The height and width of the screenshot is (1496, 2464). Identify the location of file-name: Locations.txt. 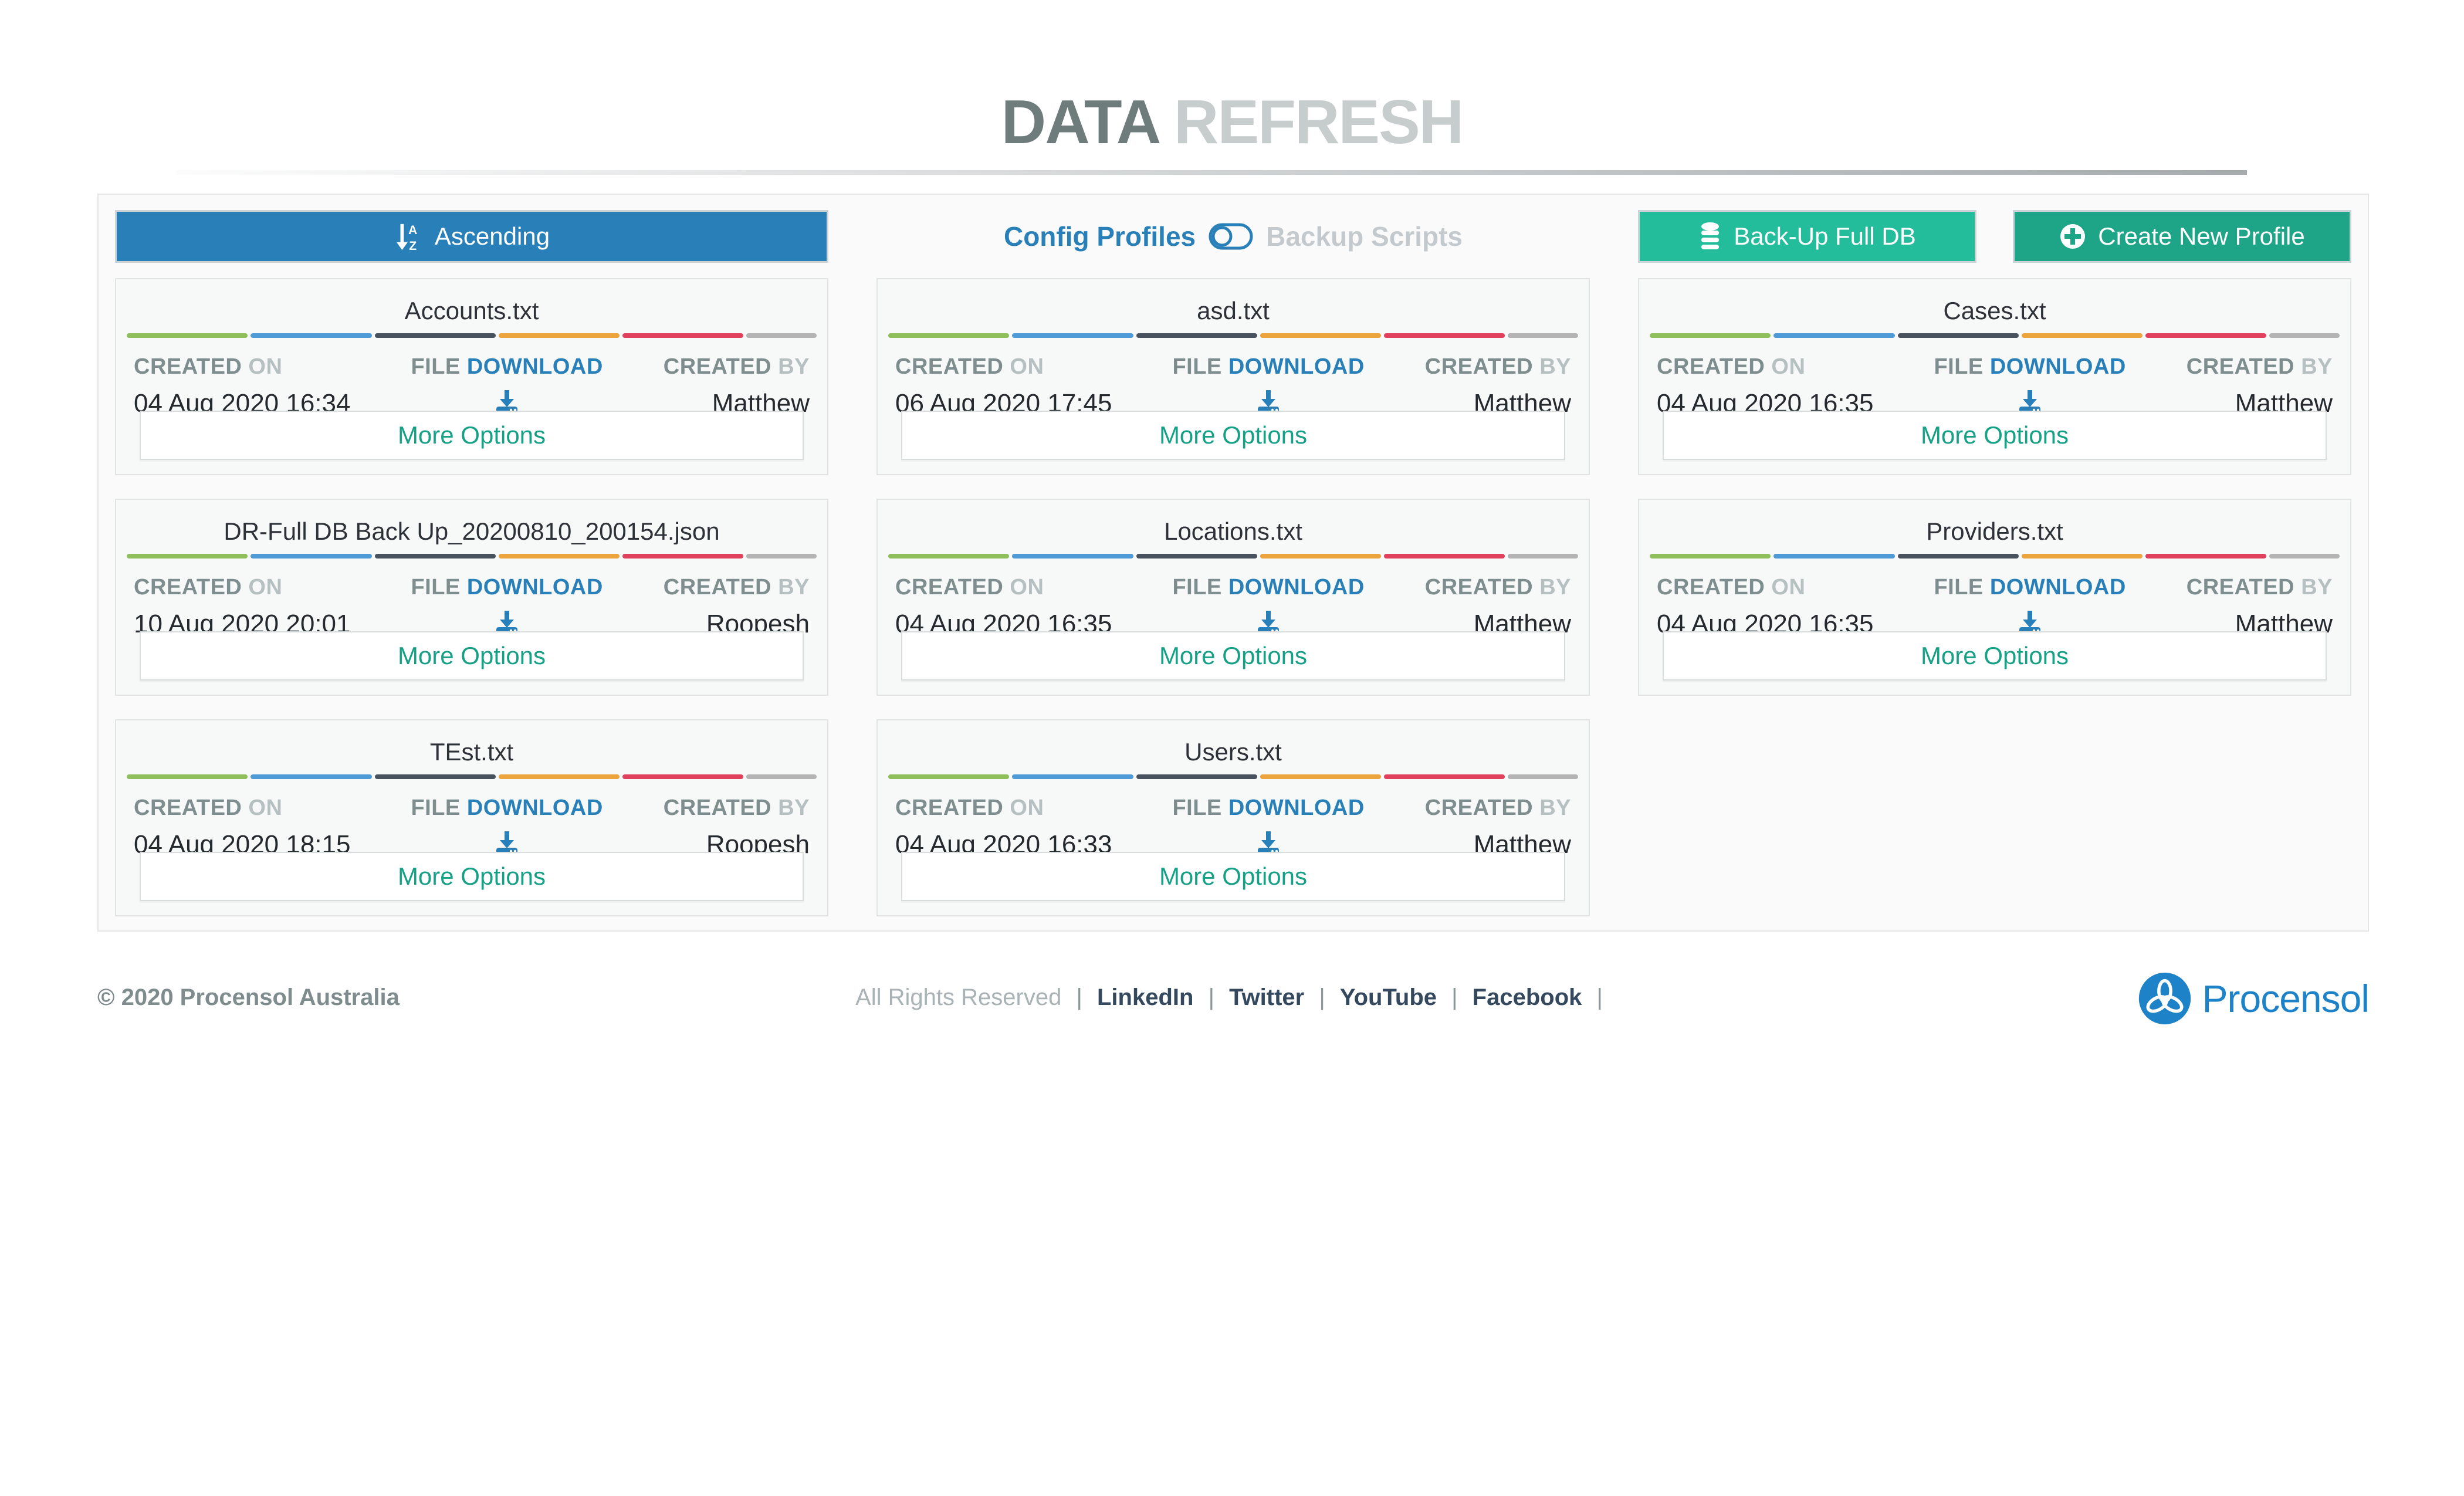
(1233, 530).